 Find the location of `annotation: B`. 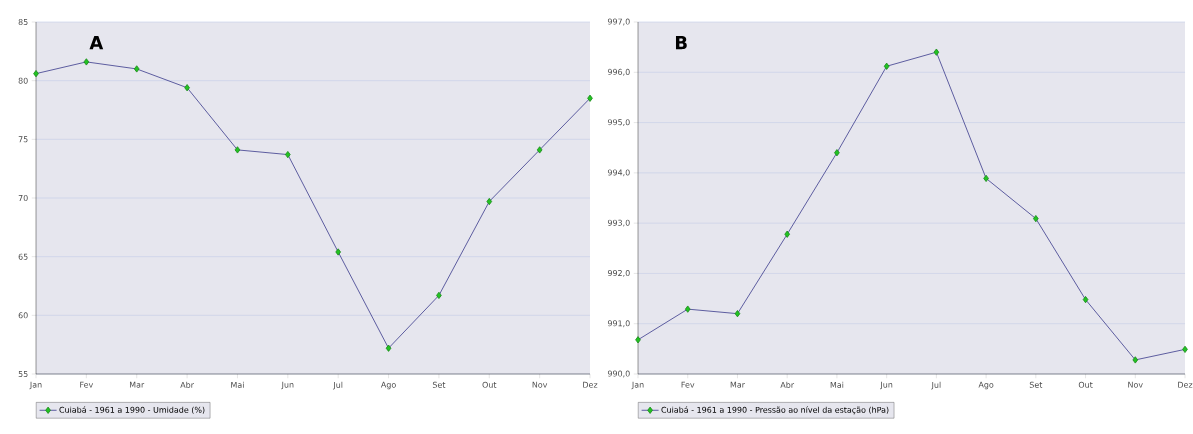

annotation: B is located at coordinates (681, 43).